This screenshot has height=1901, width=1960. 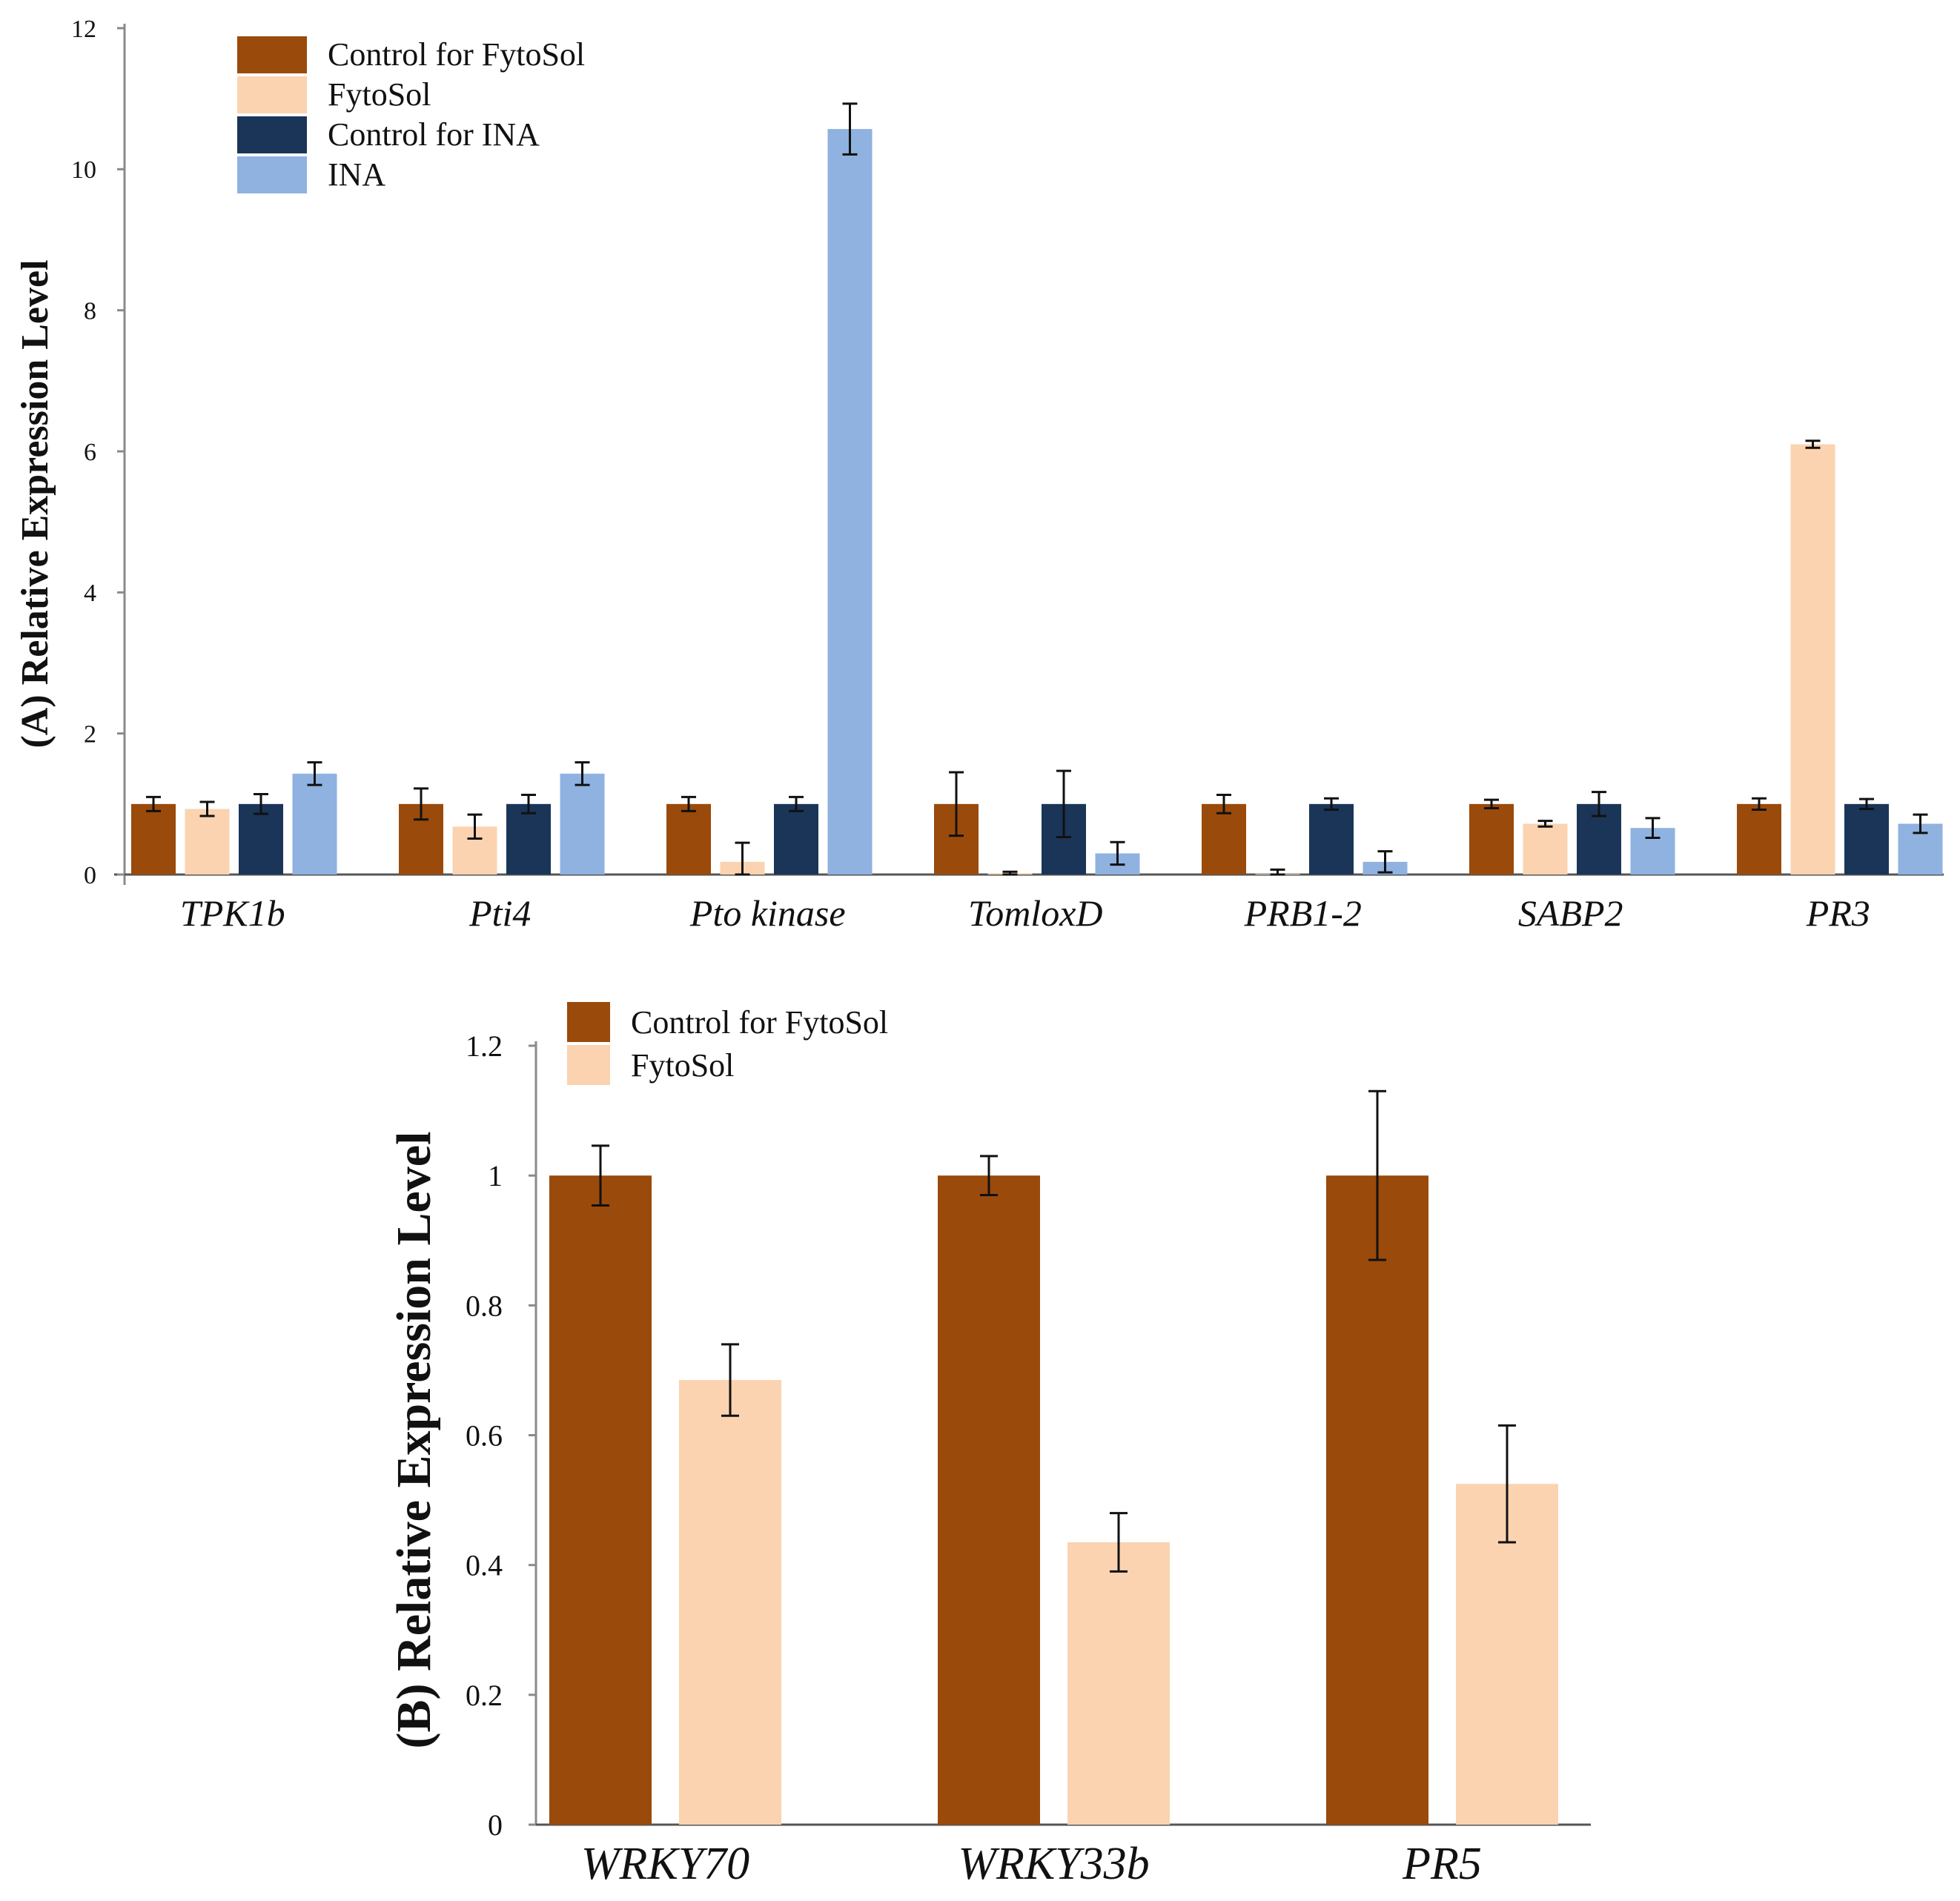 What do you see at coordinates (1491, 839) in the screenshot?
I see `bar-sabp2-control-for-fytosol` at bounding box center [1491, 839].